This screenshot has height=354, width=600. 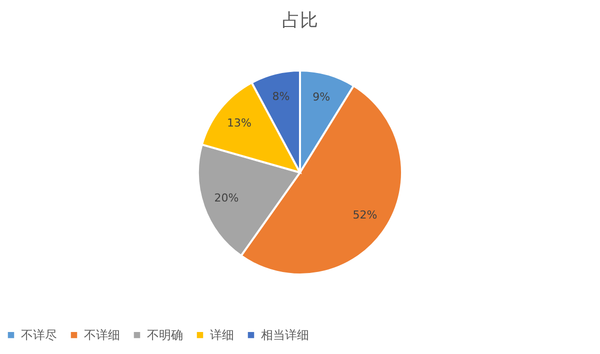 I want to click on data-label: 52%, so click(x=365, y=215).